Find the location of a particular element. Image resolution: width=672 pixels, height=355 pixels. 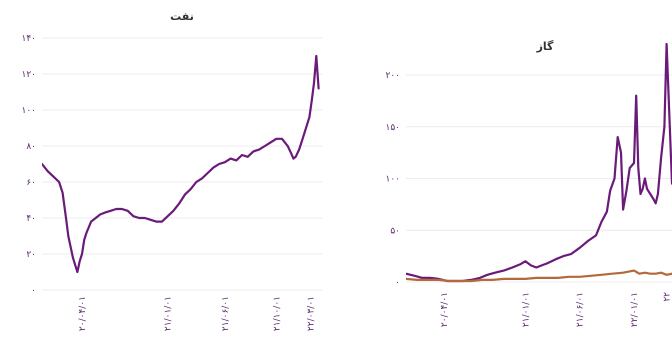

chart-title: نفت is located at coordinates (182, 16).